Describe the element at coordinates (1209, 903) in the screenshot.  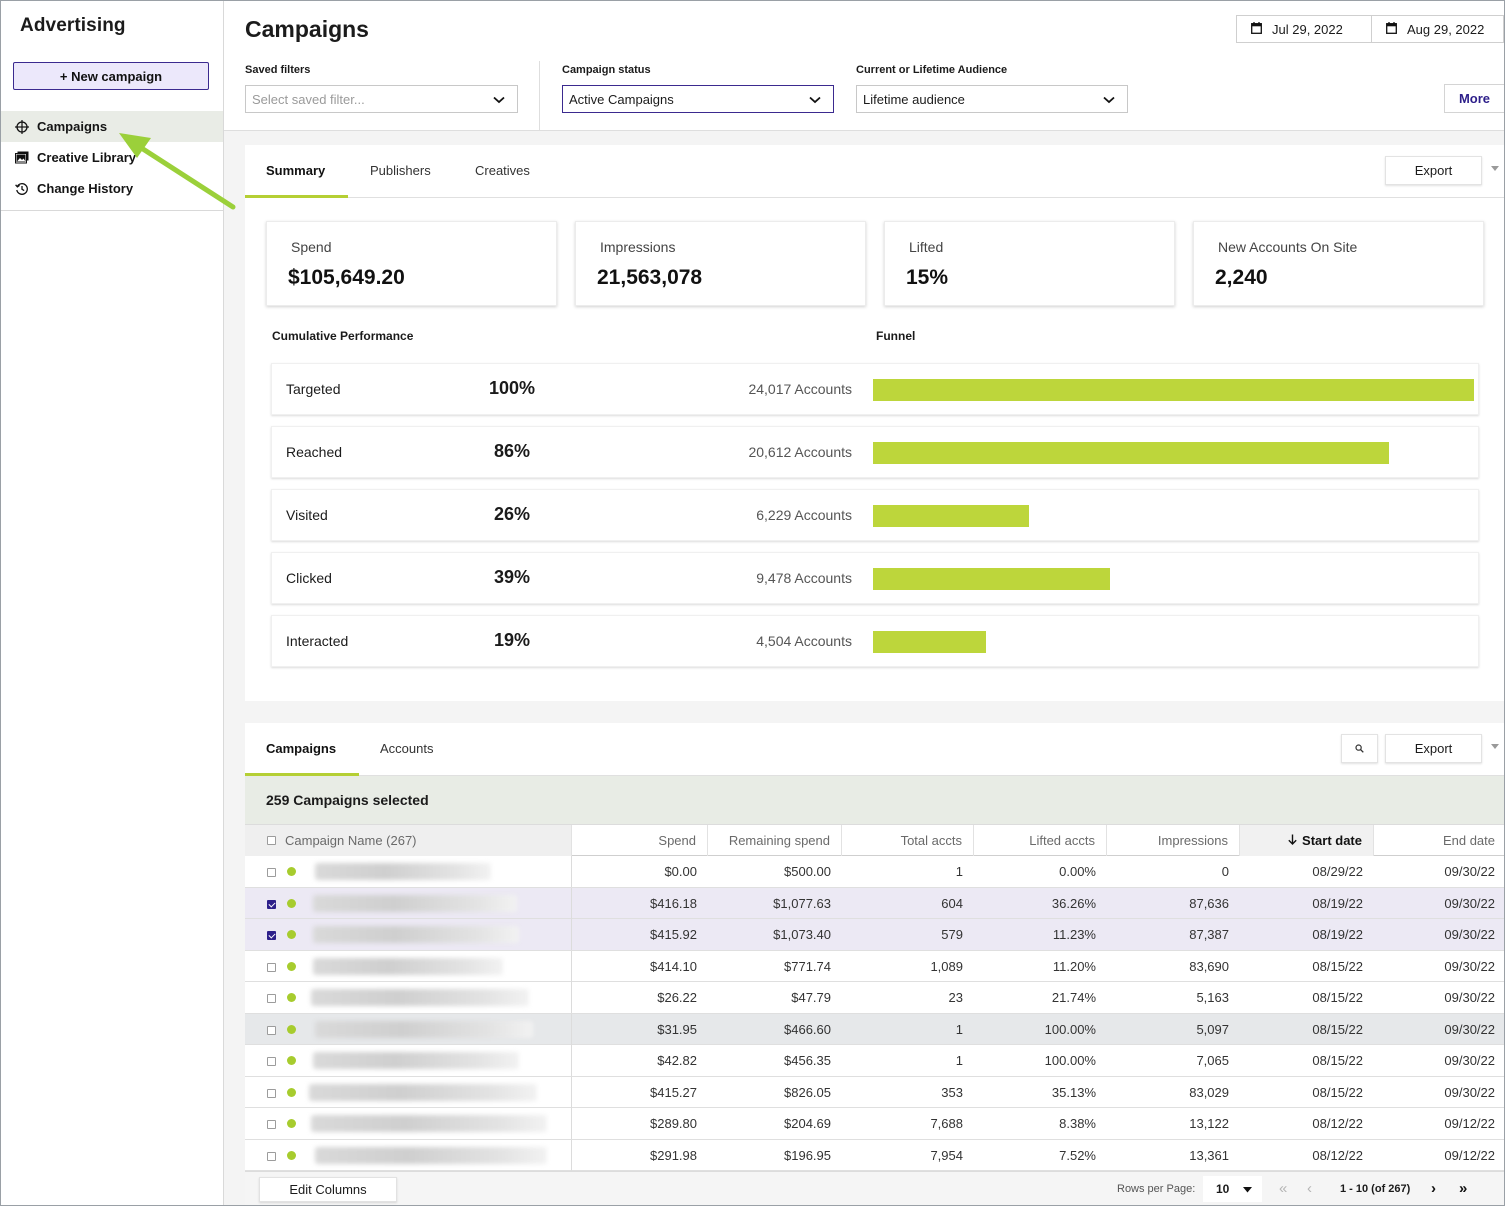
I see `cell-impressions: 87,636` at that location.